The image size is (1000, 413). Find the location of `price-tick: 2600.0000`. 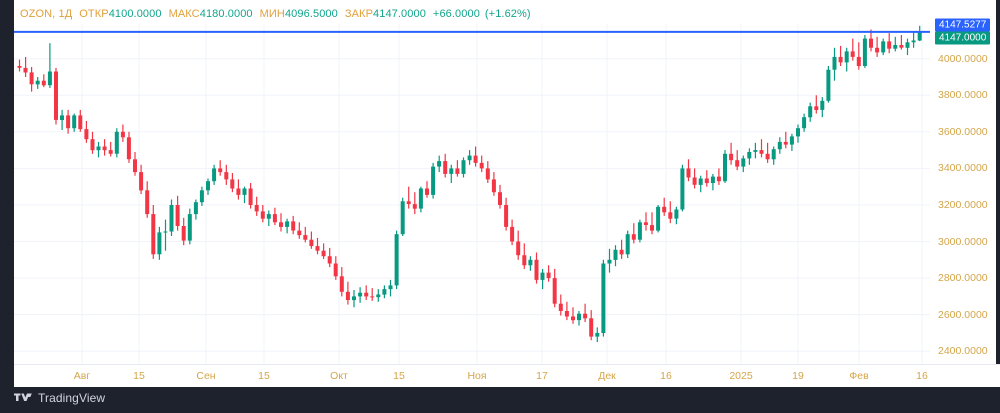

price-tick: 2600.0000 is located at coordinates (963, 314).